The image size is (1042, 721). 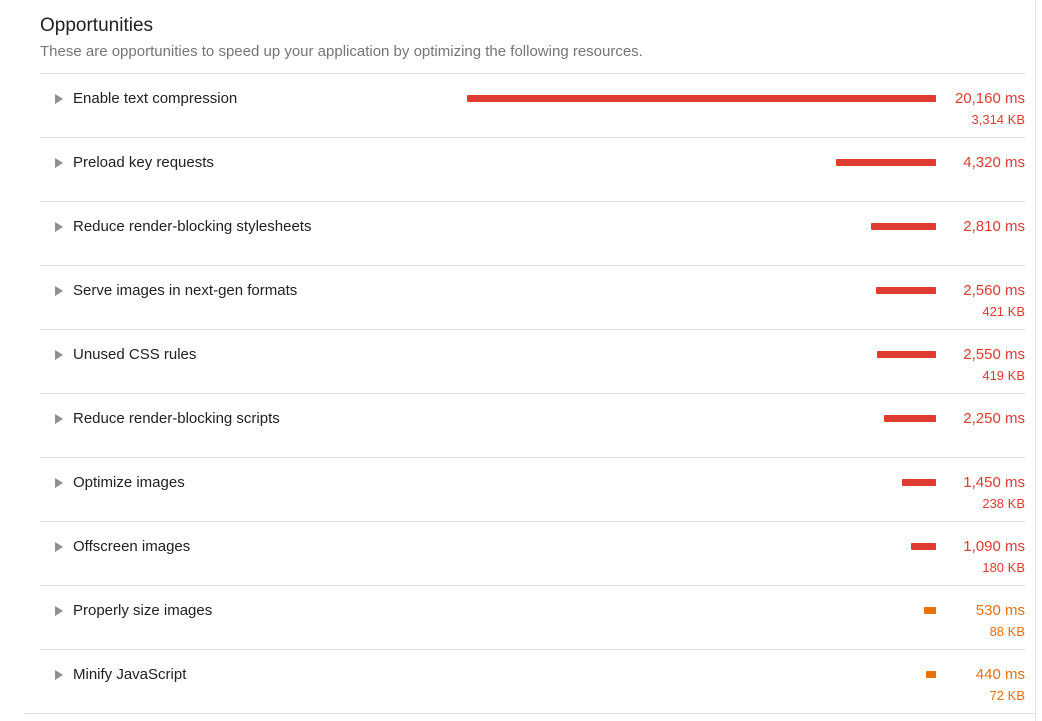 I want to click on opportunity-label: Reduce render-blocking scripts, so click(x=176, y=418).